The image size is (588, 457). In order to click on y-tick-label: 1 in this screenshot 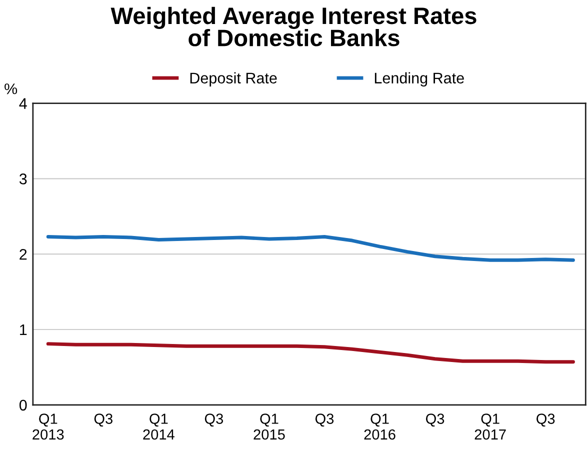, I will do `click(23, 330)`.